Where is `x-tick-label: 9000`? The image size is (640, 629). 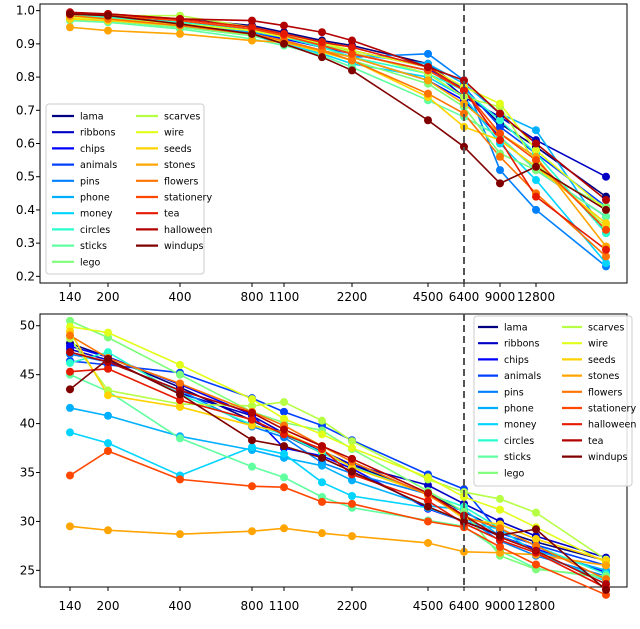
x-tick-label: 9000 is located at coordinates (500, 297).